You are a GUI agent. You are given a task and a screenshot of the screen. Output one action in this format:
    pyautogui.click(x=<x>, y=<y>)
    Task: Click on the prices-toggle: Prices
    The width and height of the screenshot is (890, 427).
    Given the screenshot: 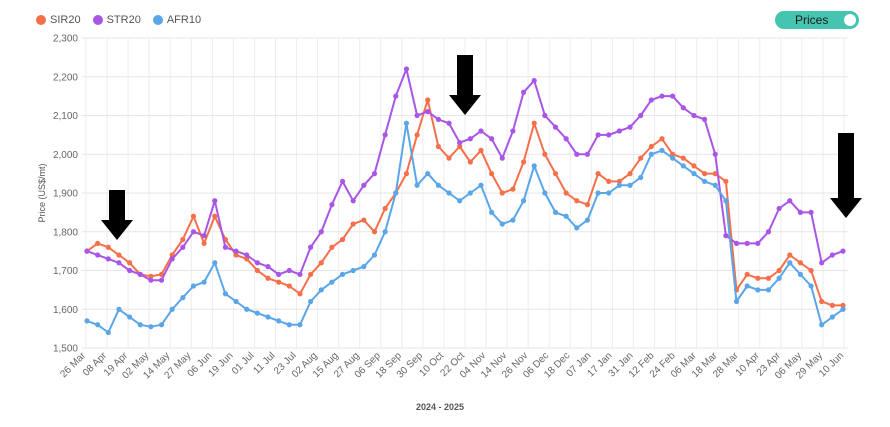 What is the action you would take?
    pyautogui.click(x=817, y=20)
    